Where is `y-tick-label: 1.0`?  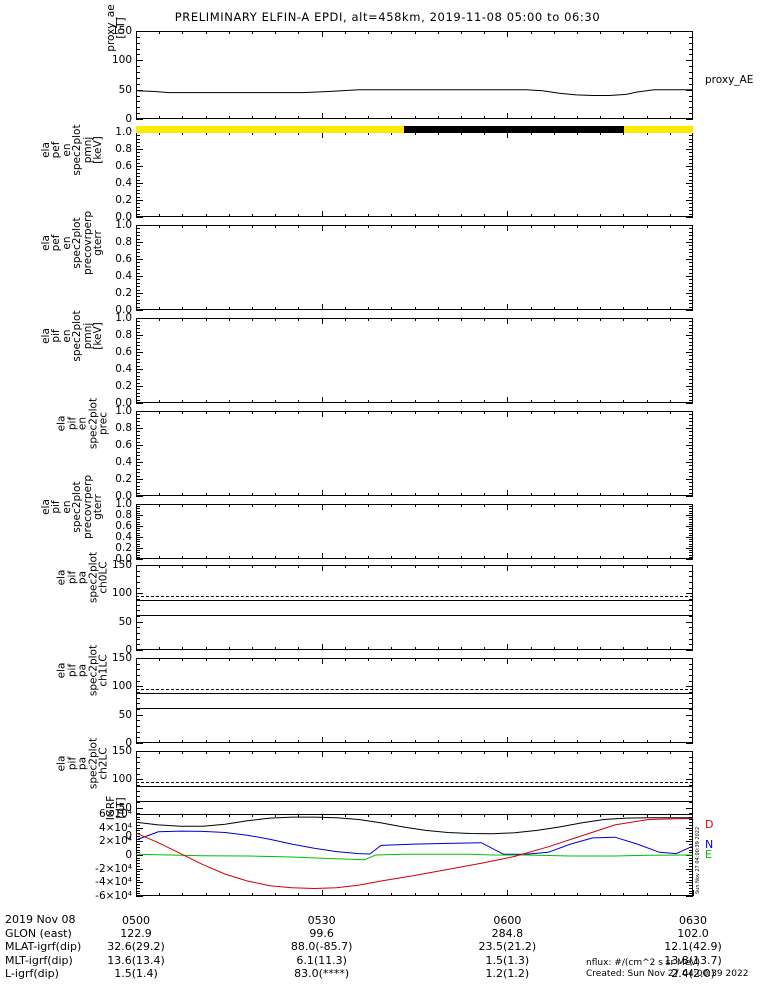
y-tick-label: 1.0 is located at coordinates (123, 410).